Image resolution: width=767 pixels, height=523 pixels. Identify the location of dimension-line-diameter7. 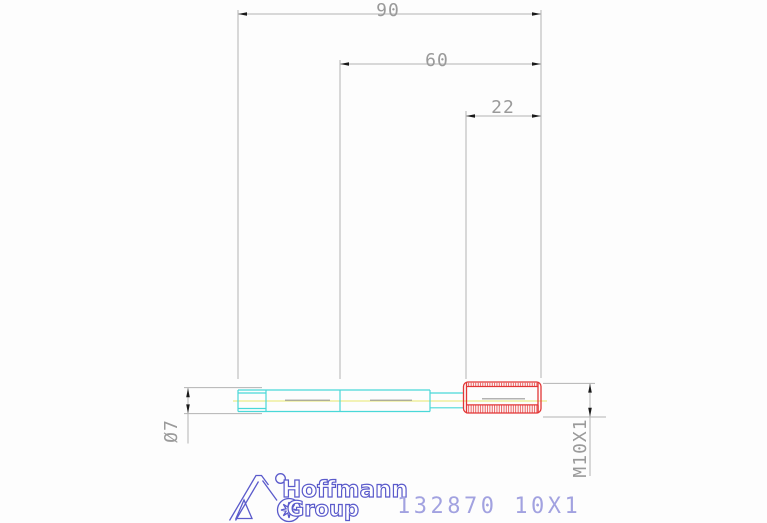
(188, 416).